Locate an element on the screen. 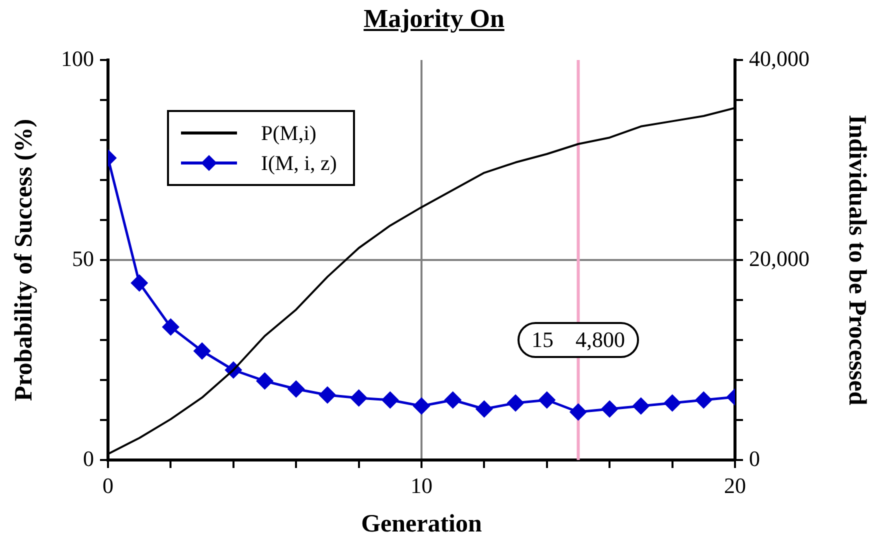 This screenshot has width=881, height=542. x-axis-title: Generation is located at coordinates (421, 524).